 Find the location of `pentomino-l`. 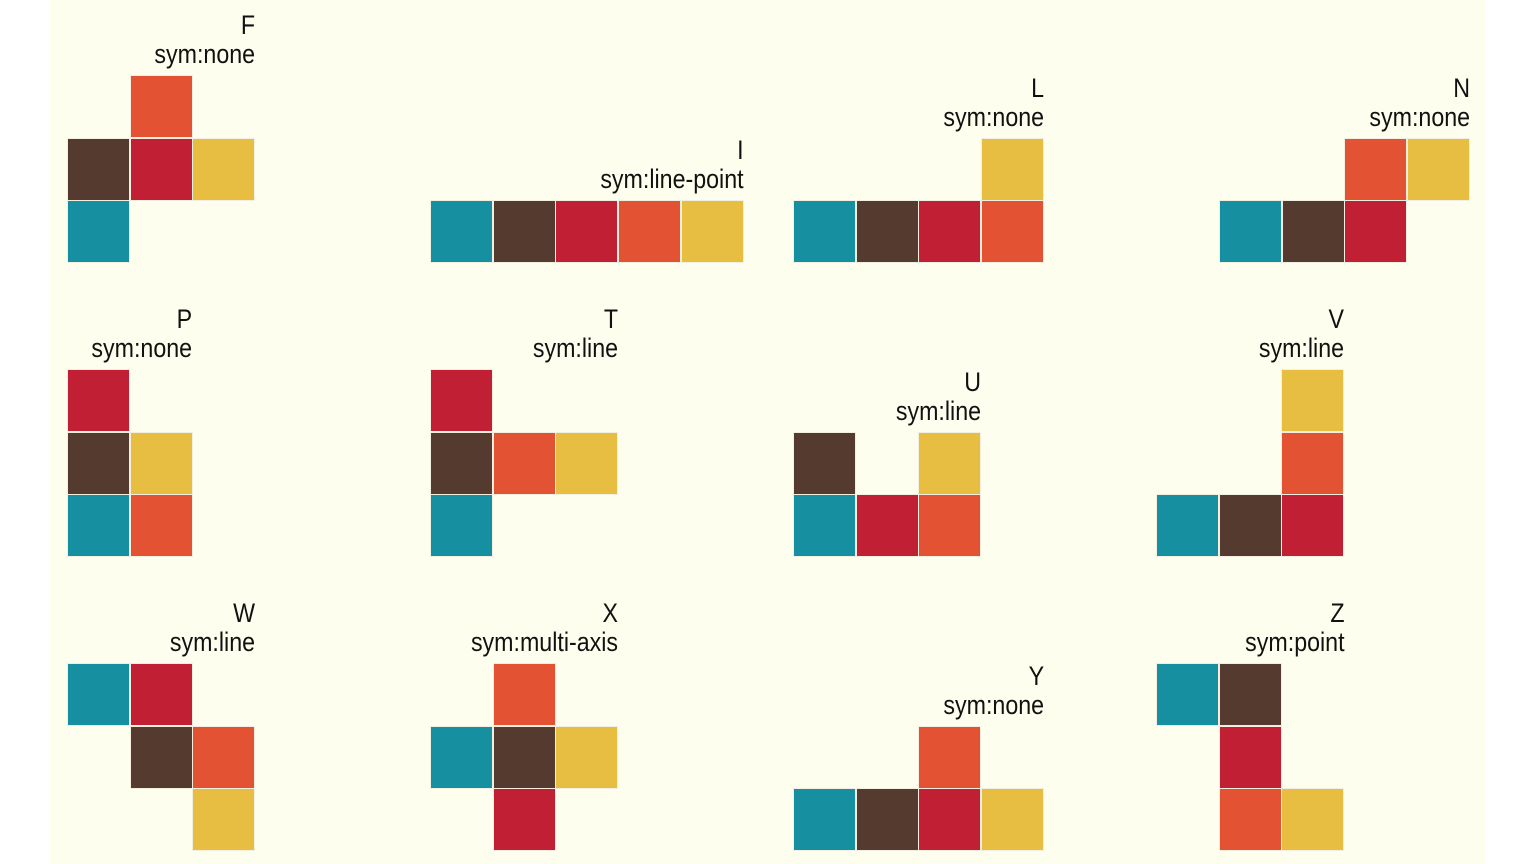

pentomino-l is located at coordinates (919, 200).